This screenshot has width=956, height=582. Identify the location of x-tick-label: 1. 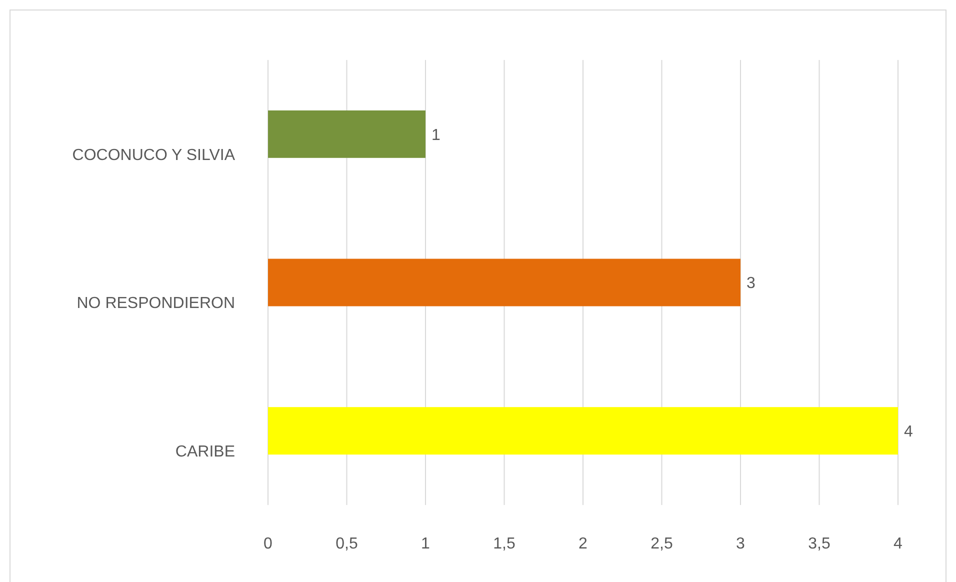
(425, 543).